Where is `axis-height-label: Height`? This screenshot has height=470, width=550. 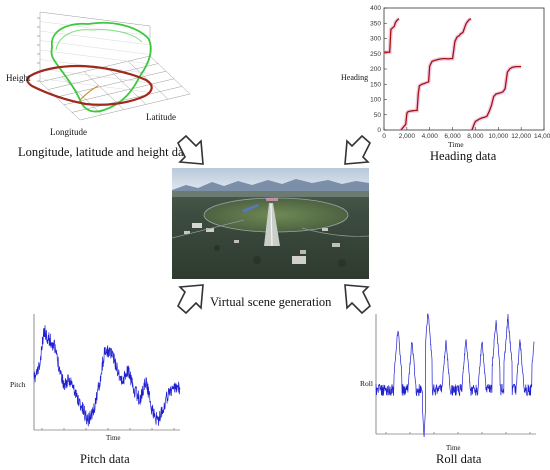 axis-height-label: Height is located at coordinates (18, 78).